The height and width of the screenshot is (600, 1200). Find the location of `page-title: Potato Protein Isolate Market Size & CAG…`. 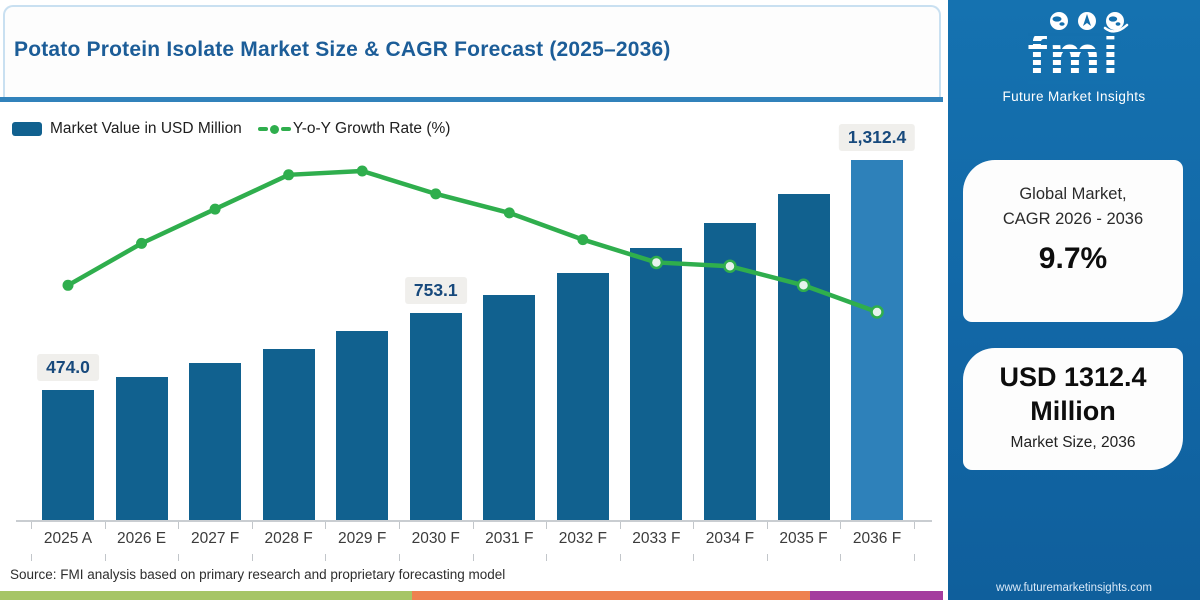

page-title: Potato Protein Isolate Market Size & CAG… is located at coordinates (342, 49).